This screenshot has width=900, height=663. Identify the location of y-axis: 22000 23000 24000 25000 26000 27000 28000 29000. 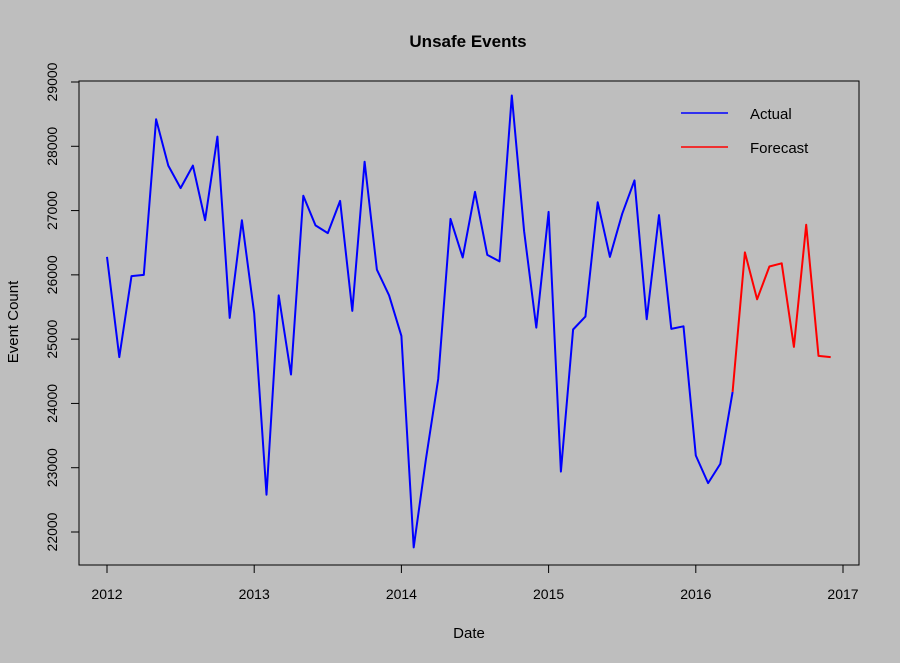
(62, 306).